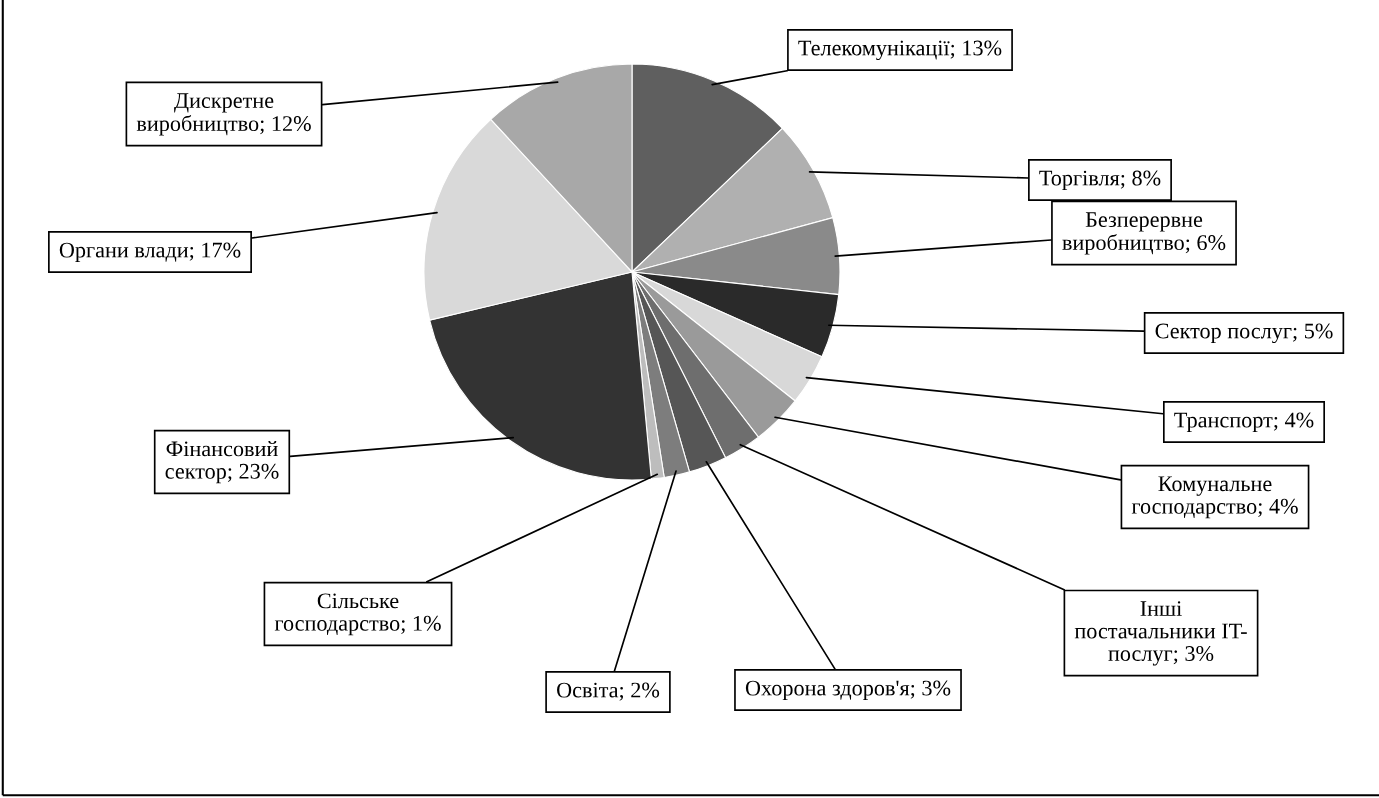 The image size is (1379, 798). I want to click on slice-label: Транспорт; 4%, so click(1244, 422).